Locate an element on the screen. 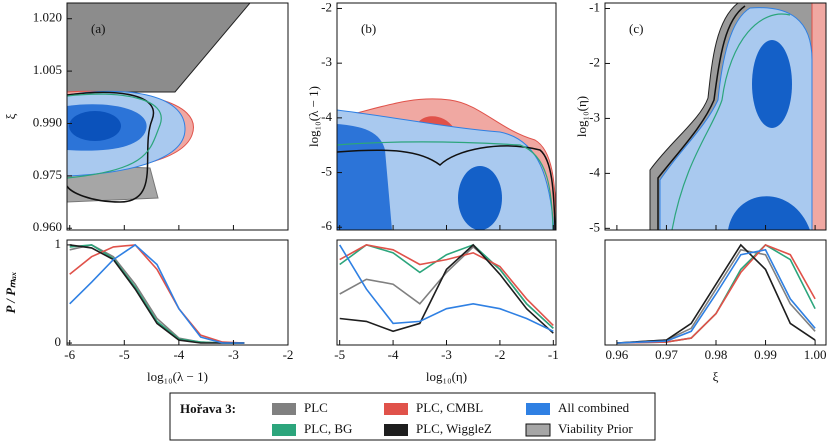 This screenshot has height=448, width=830. panel-label: (b) is located at coordinates (368, 28).